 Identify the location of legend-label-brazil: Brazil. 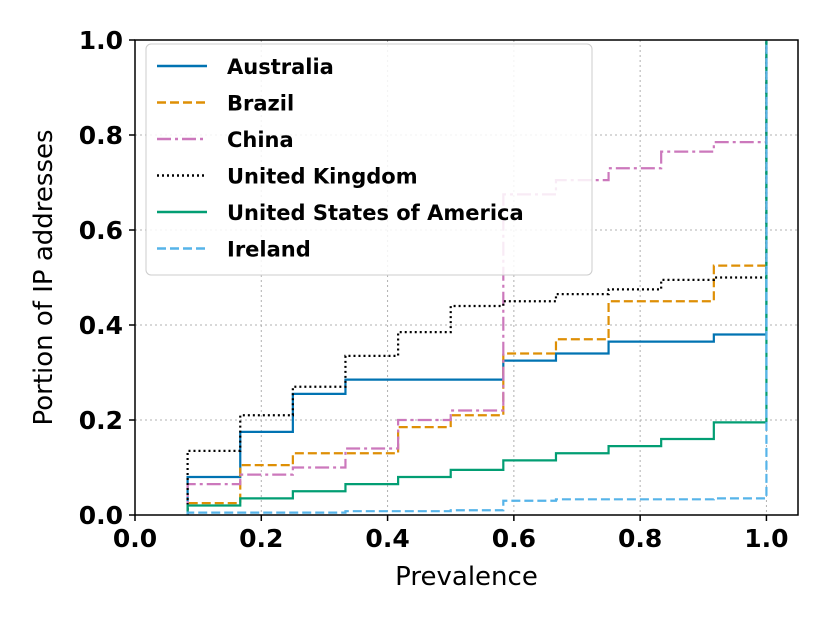
(260, 104).